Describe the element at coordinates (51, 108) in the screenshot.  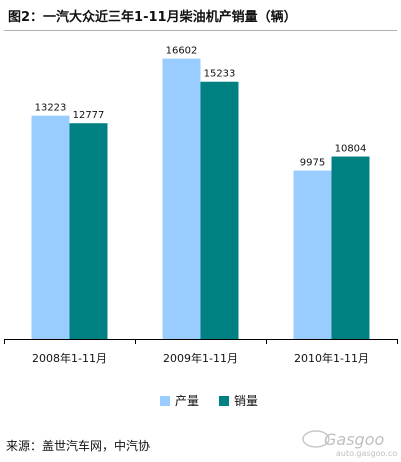
I see `data-label: 13223` at that location.